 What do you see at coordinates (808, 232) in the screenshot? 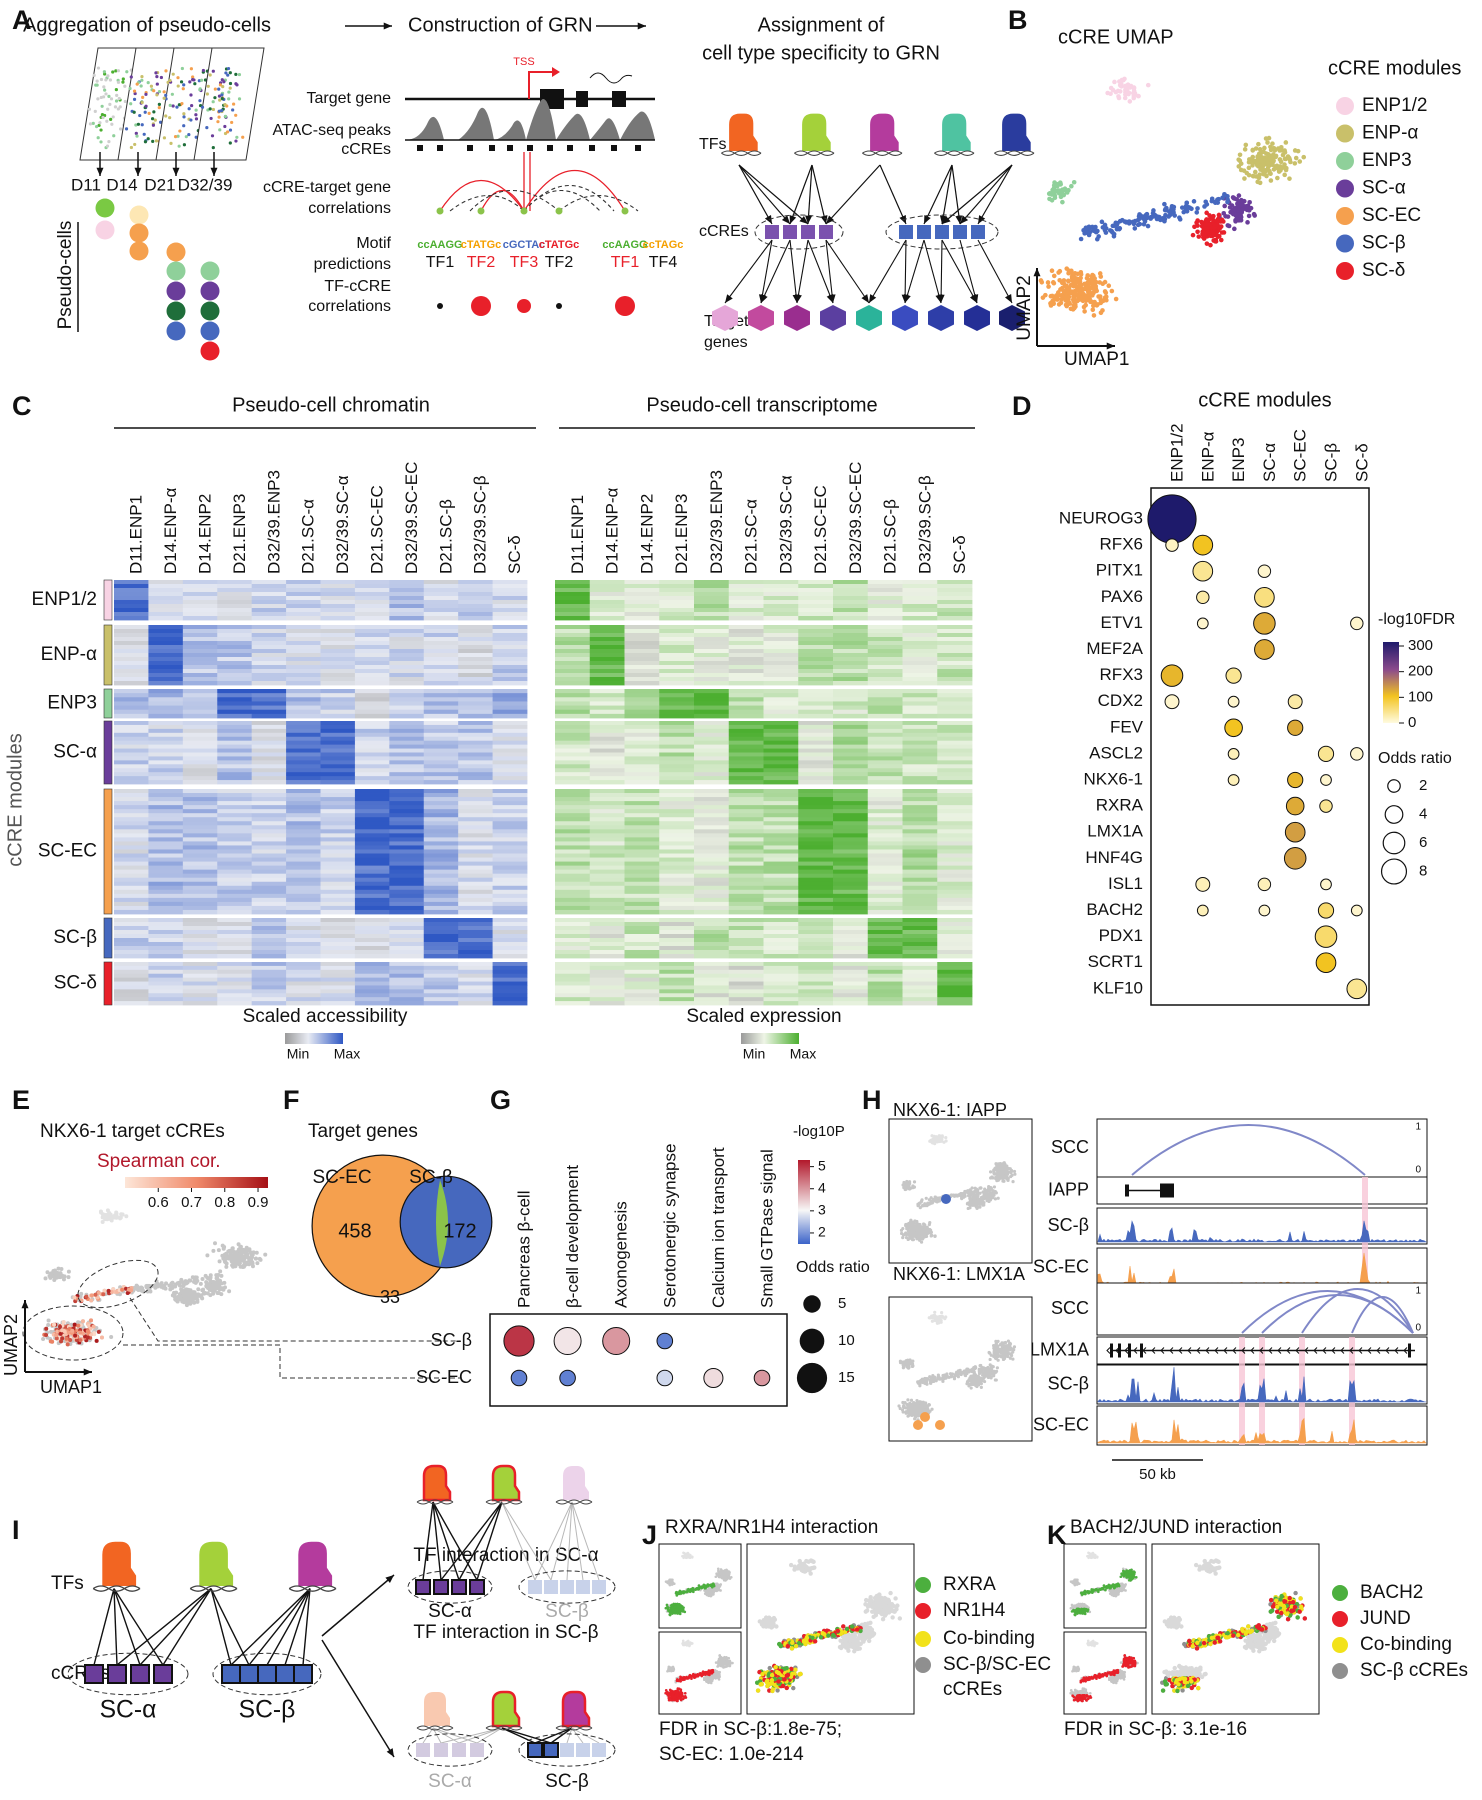
I see `ccre-box` at bounding box center [808, 232].